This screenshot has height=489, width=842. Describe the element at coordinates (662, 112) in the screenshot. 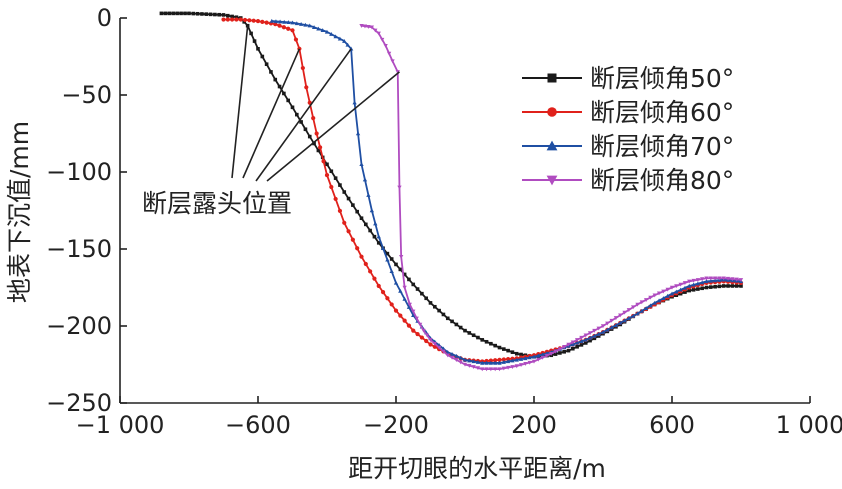

I see `legend-label: 断层倾角60°` at that location.